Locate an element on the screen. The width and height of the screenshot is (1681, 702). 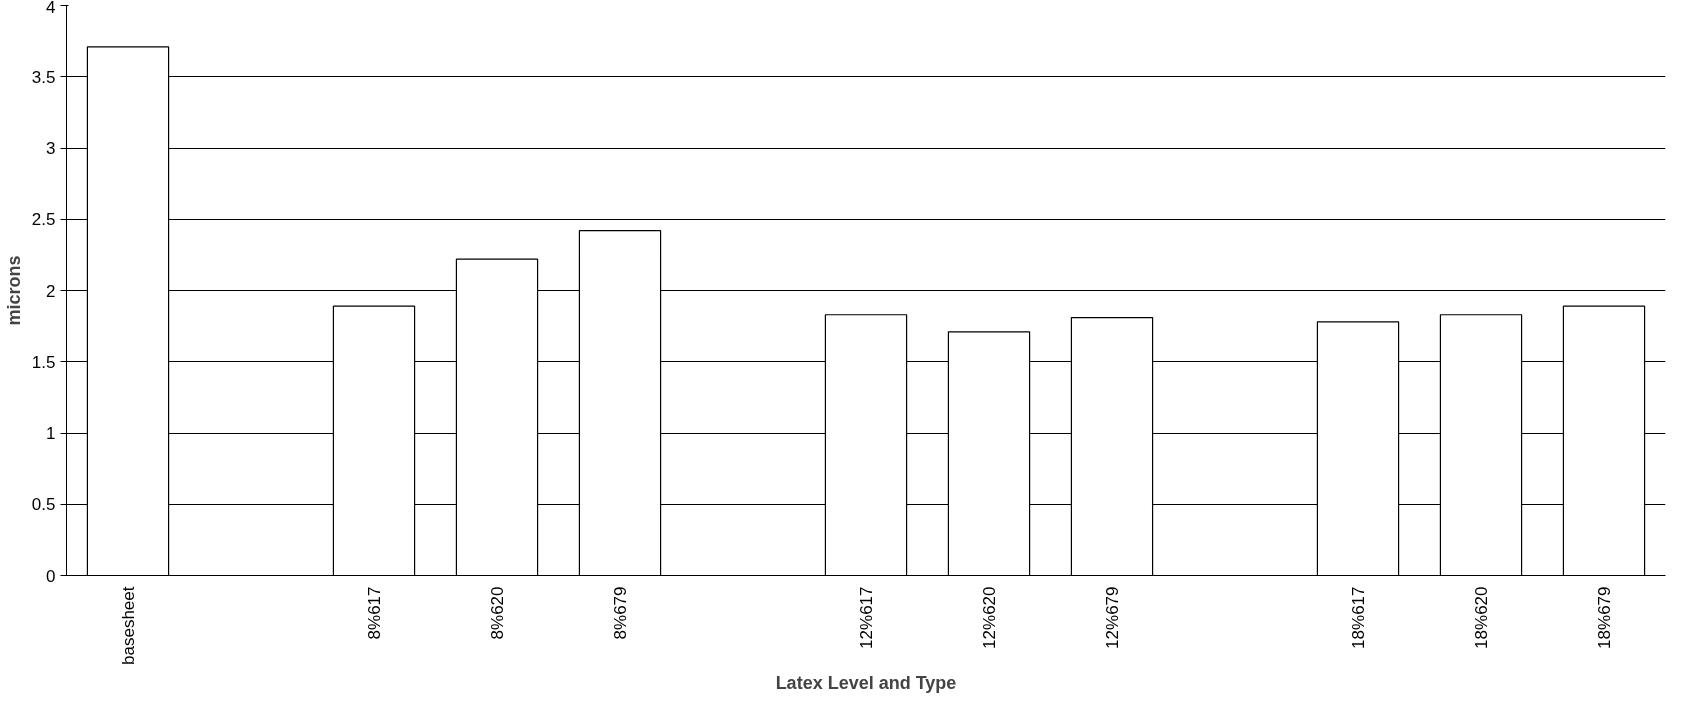
y-tick-label: 2.5 is located at coordinates (43, 220).